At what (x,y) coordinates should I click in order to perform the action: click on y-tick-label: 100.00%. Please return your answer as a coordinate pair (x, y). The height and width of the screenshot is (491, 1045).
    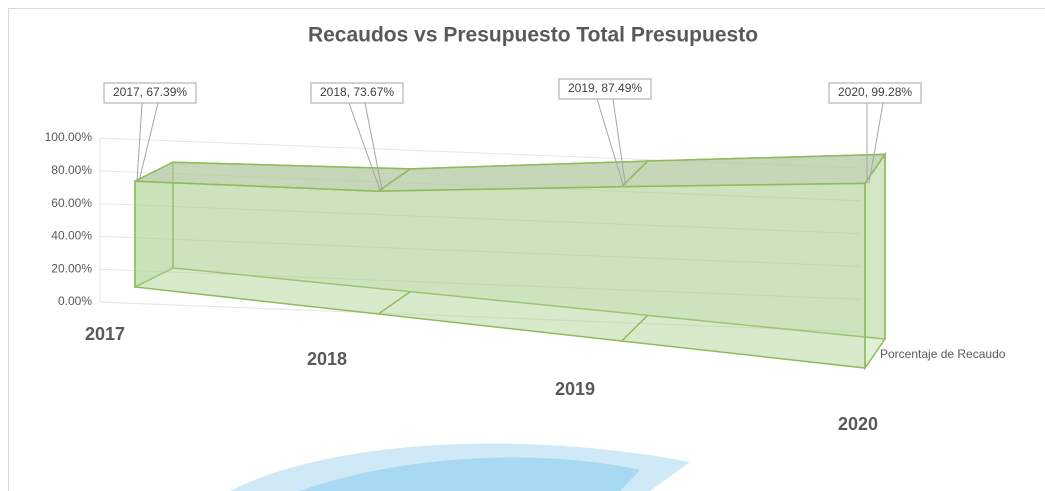
    Looking at the image, I should click on (69, 137).